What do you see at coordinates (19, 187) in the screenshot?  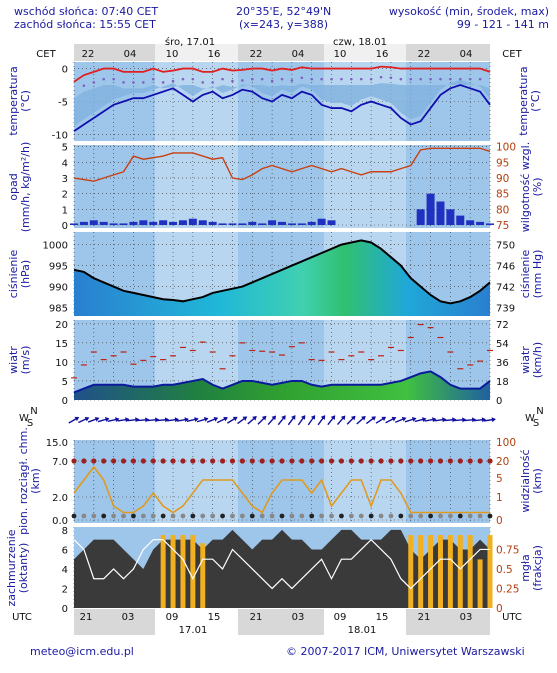 I see `precip-left-label: opad (mm/h, kg/m²/h)` at bounding box center [19, 187].